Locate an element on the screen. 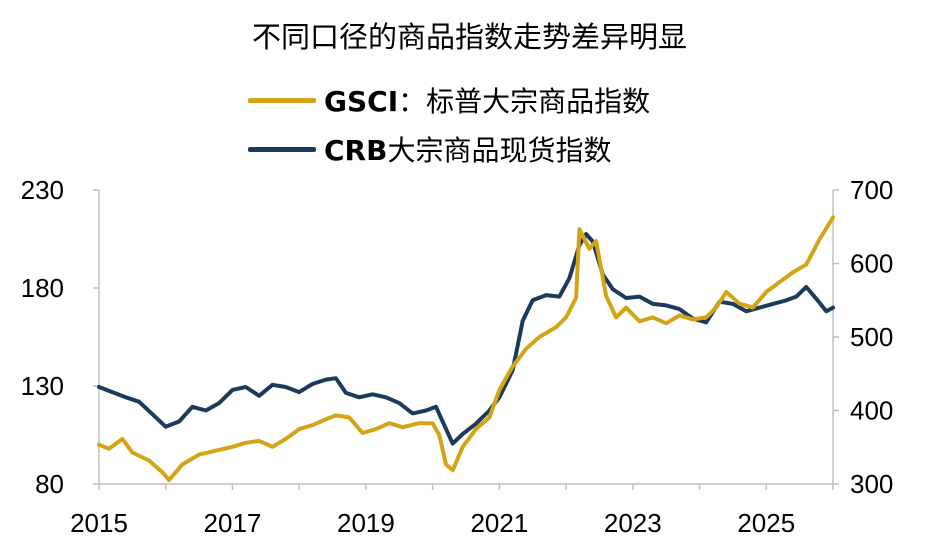 Image resolution: width=939 pixels, height=558 pixels. x-tick-label: 2015 is located at coordinates (99, 523).